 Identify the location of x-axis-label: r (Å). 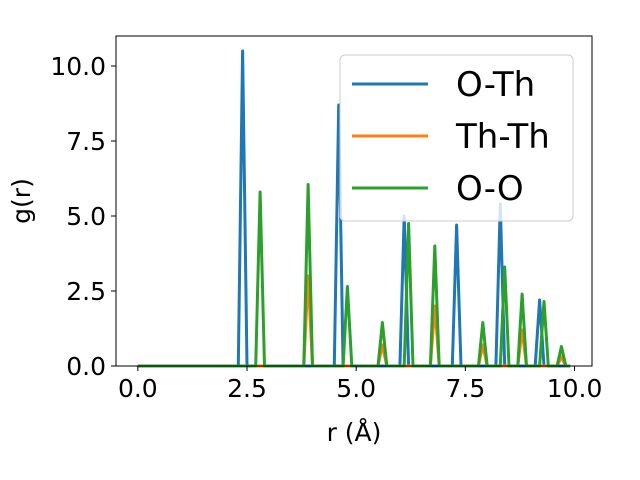
(354, 432).